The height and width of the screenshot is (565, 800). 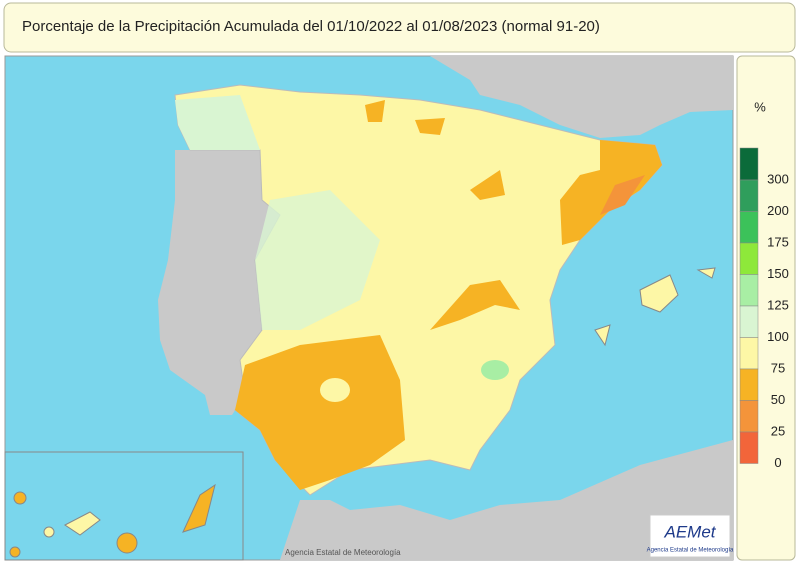 What do you see at coordinates (217, 122) in the screenshot?
I see `wet-northwest` at bounding box center [217, 122].